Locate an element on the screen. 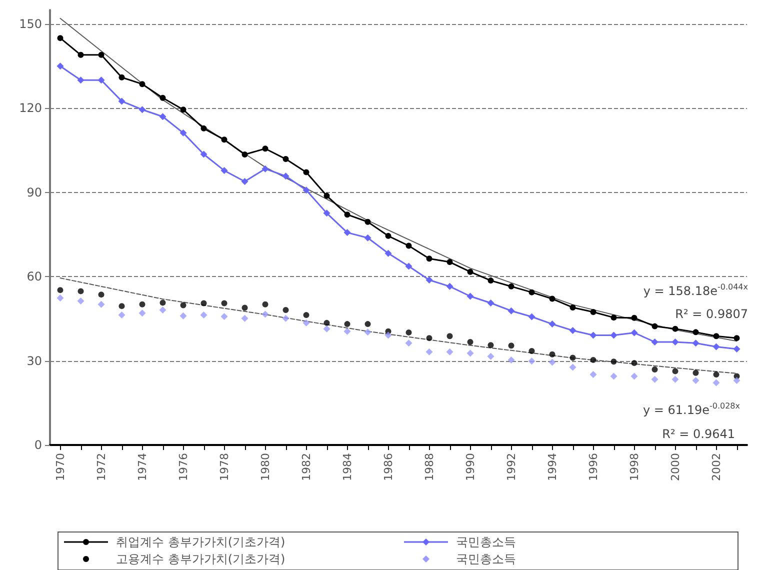 The height and width of the screenshot is (570, 761). x-tick-label: 1986 is located at coordinates (388, 467).